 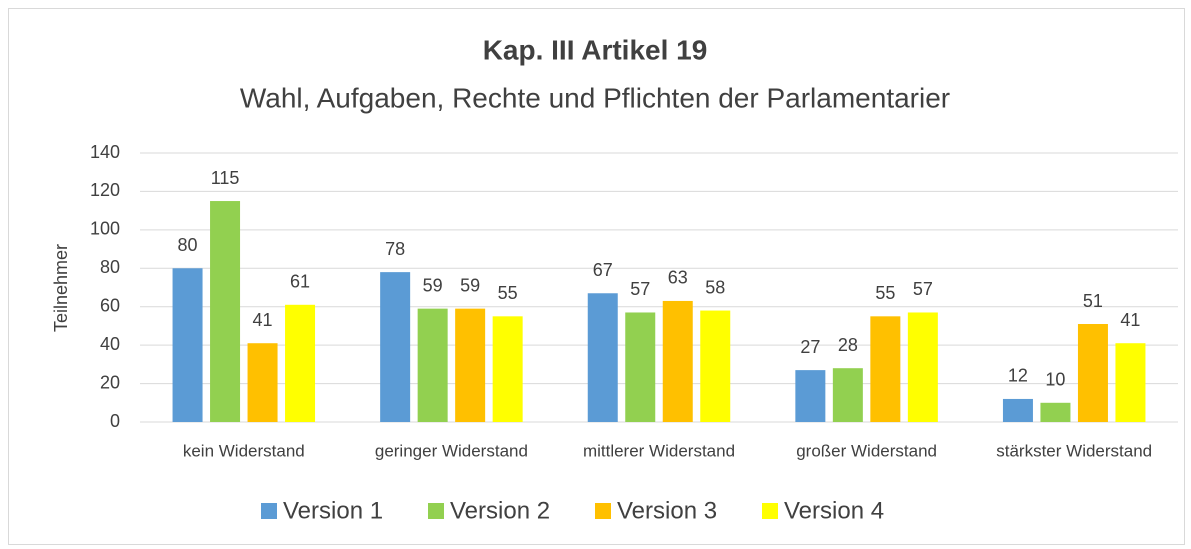 I want to click on data-label: 27, so click(x=810, y=347).